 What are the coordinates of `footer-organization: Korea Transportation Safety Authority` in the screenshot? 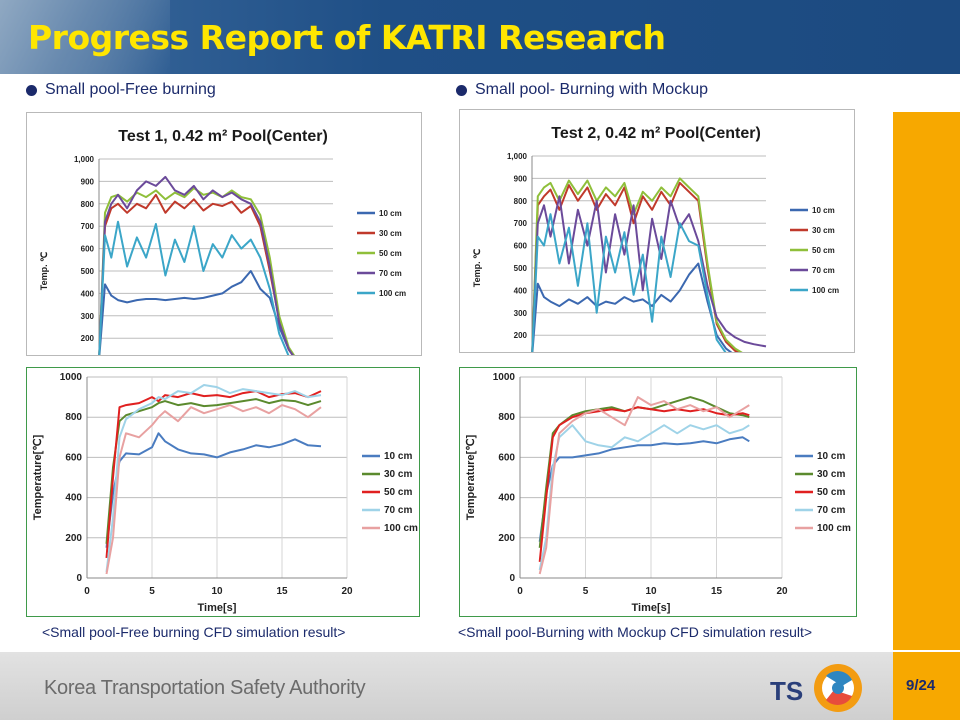 It's located at (205, 688).